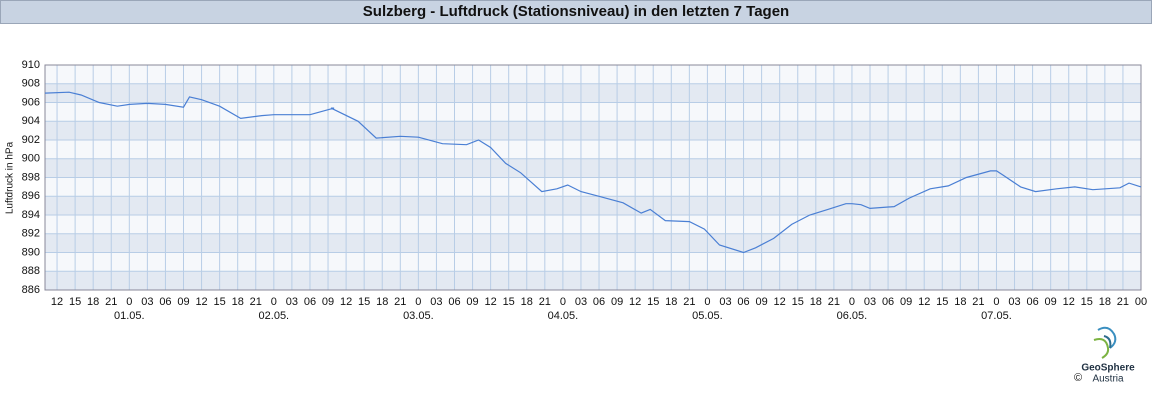 This screenshot has width=1152, height=400. Describe the element at coordinates (31, 271) in the screenshot. I see `y-tick-label: 888` at that location.